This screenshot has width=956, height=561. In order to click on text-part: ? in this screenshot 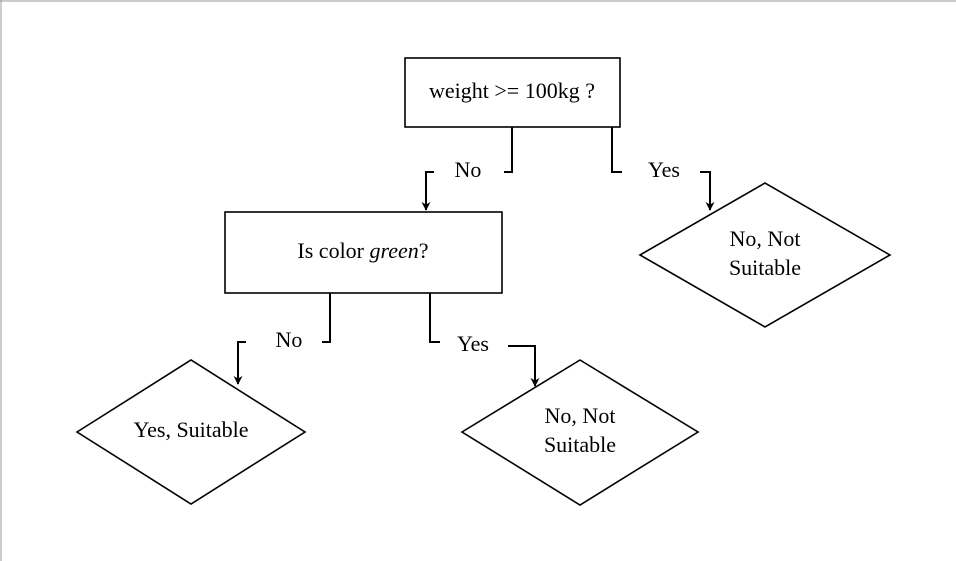, I will do `click(424, 250)`.